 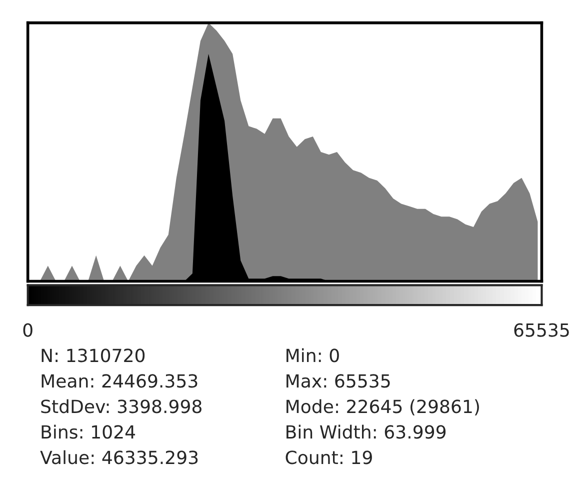 What do you see at coordinates (541, 330) in the screenshot?
I see `x-tick-label: 65535` at bounding box center [541, 330].